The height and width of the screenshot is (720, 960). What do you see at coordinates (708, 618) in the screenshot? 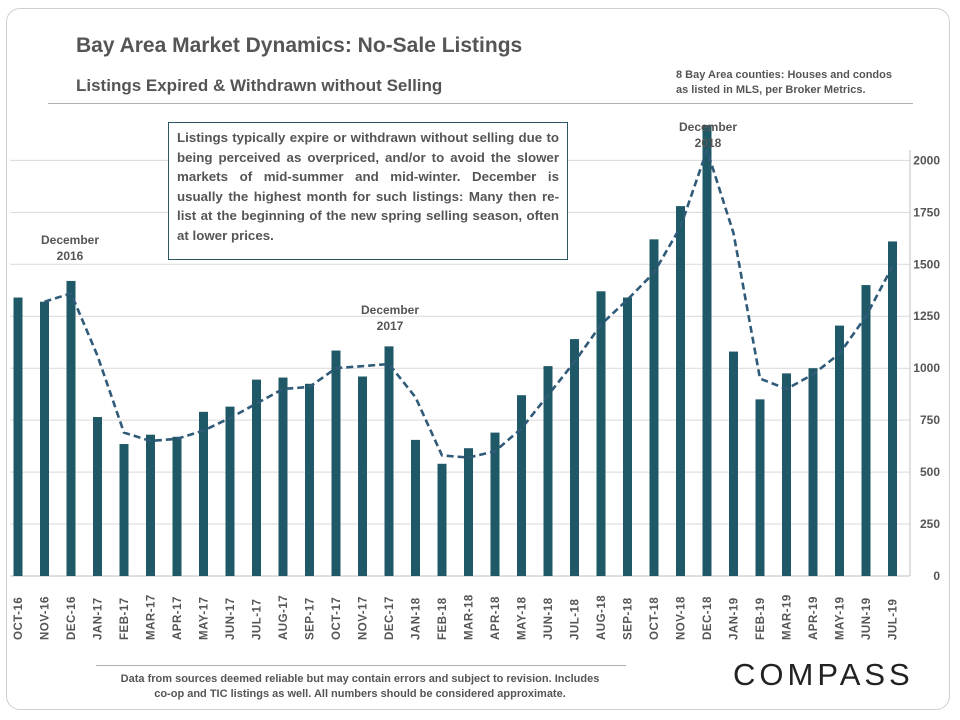
I see `x-tick-label: DEC-18` at bounding box center [708, 618].